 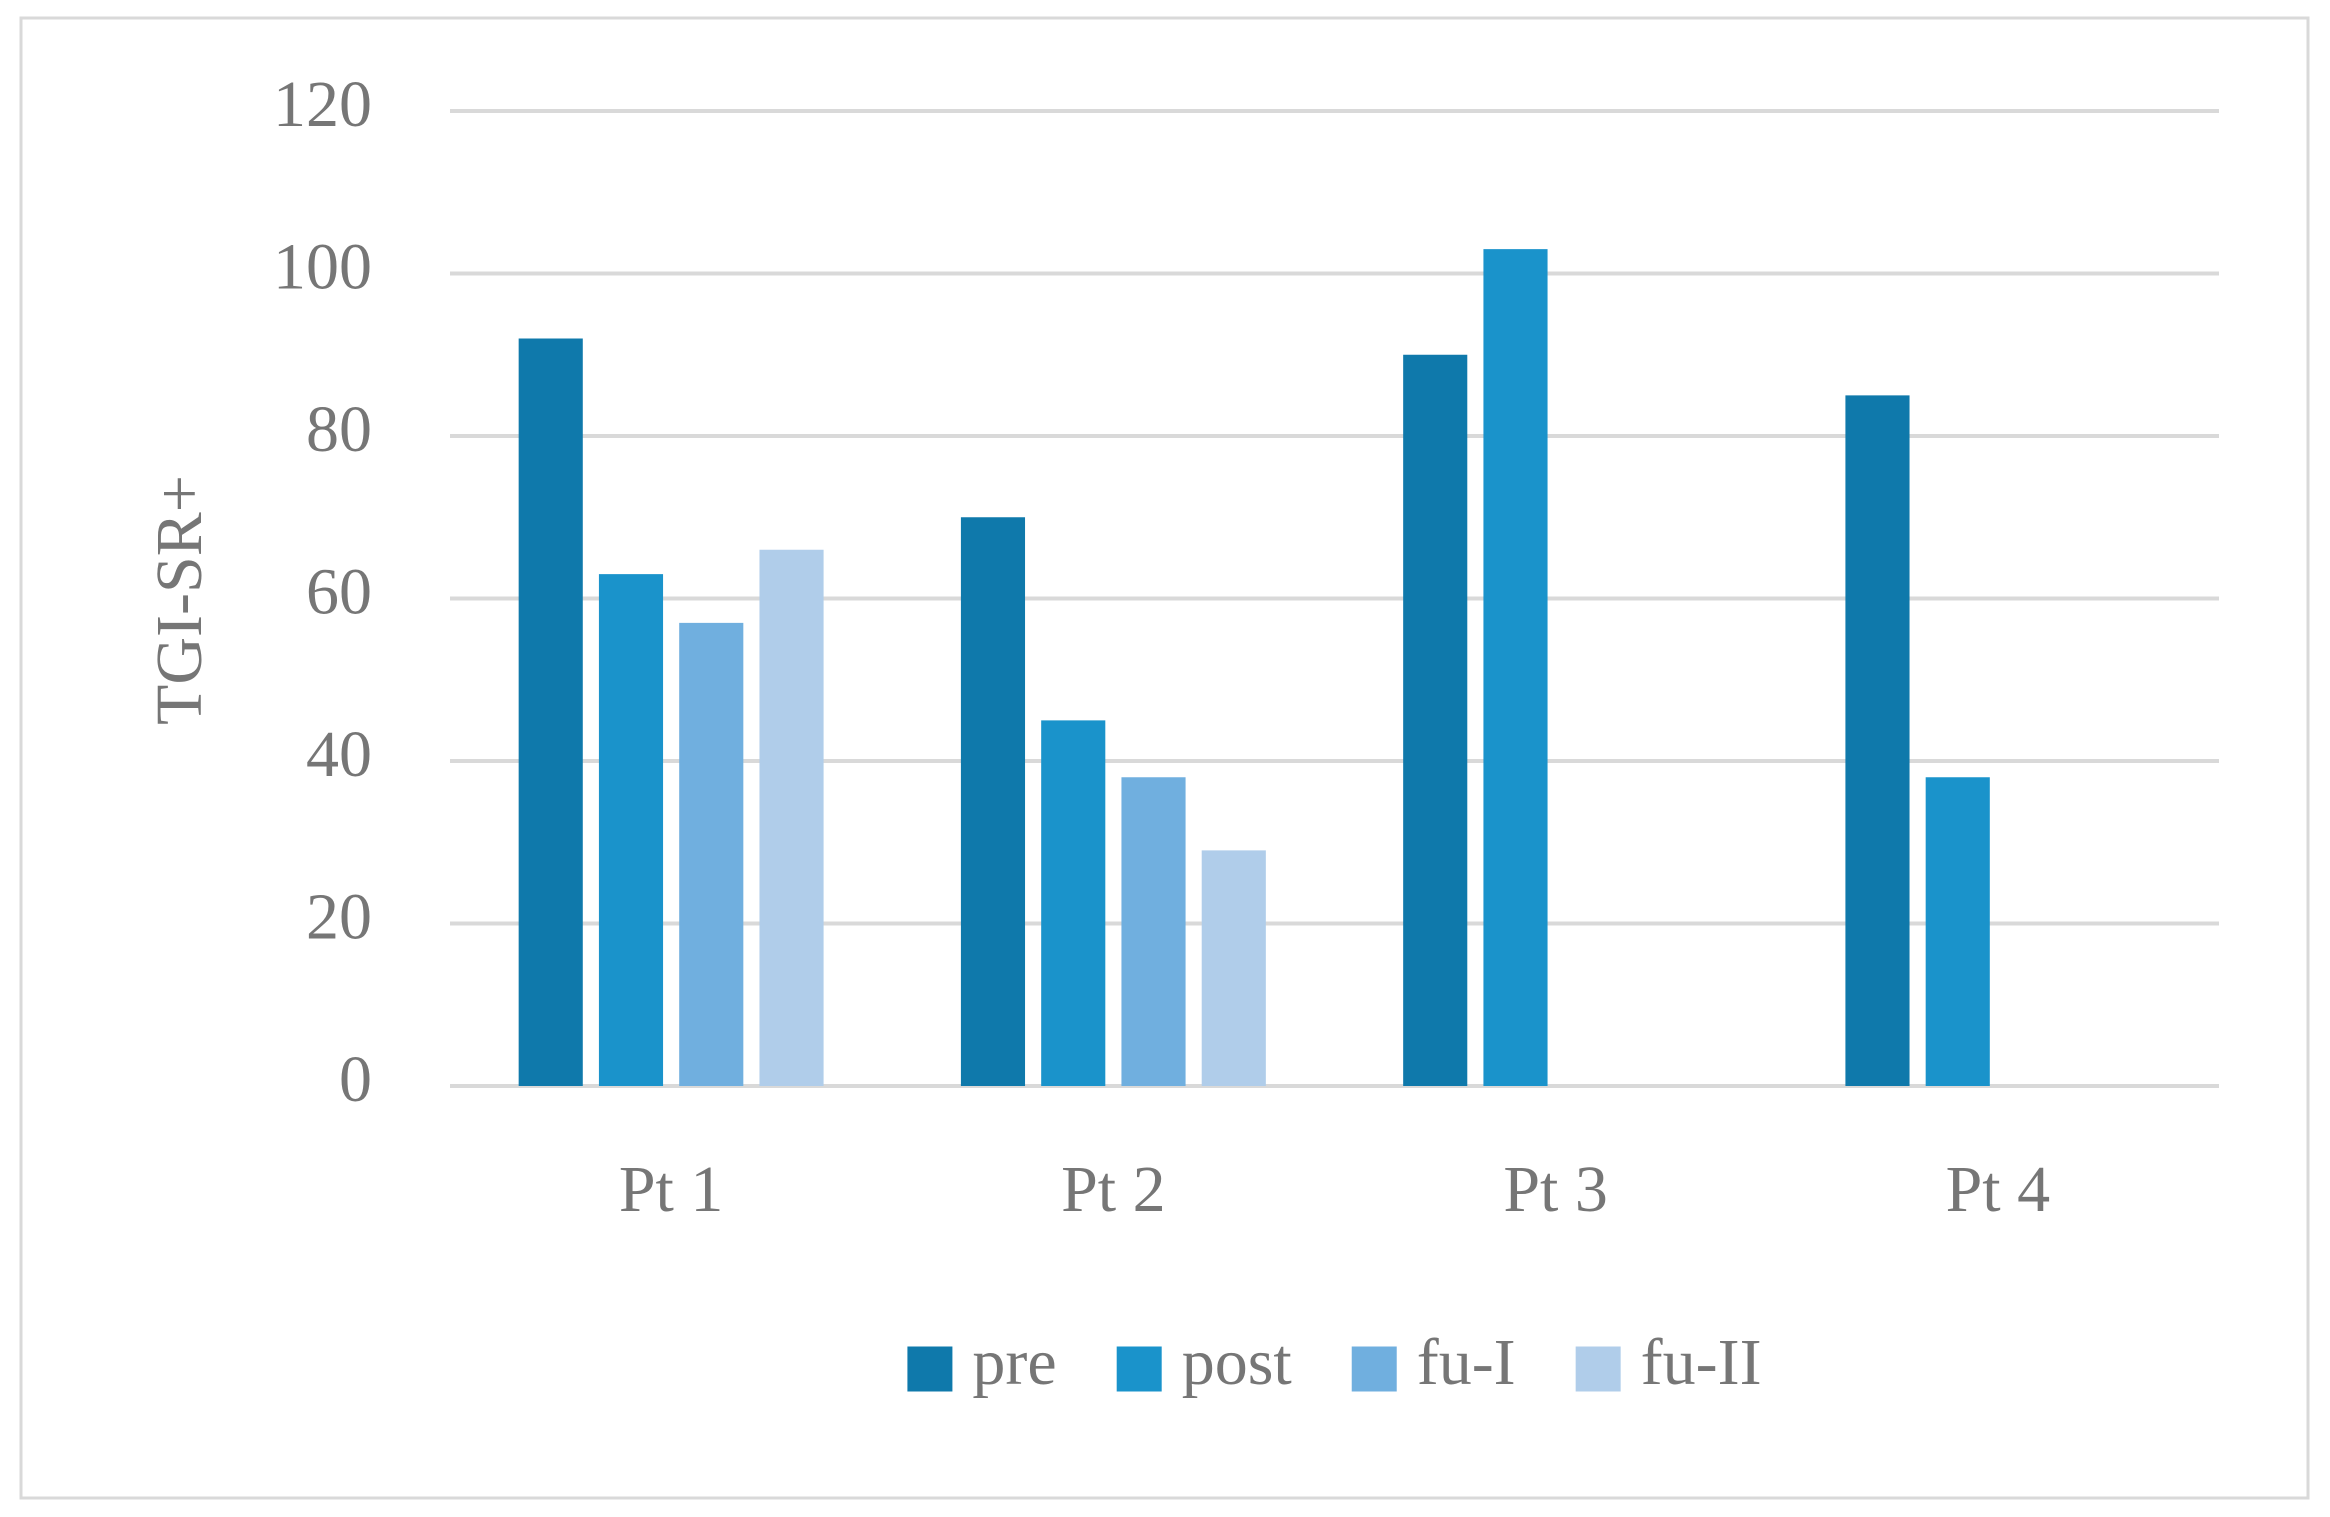 What do you see at coordinates (1555, 1189) in the screenshot?
I see `x-tick-label: Pt 3` at bounding box center [1555, 1189].